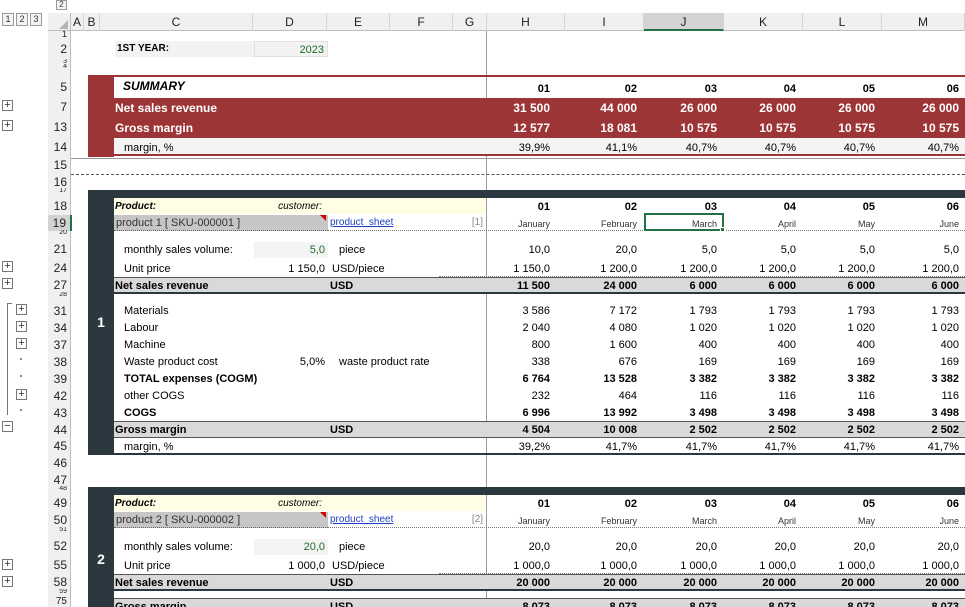 This screenshot has height=607, width=965. I want to click on column-header-h: H, so click(526, 22).